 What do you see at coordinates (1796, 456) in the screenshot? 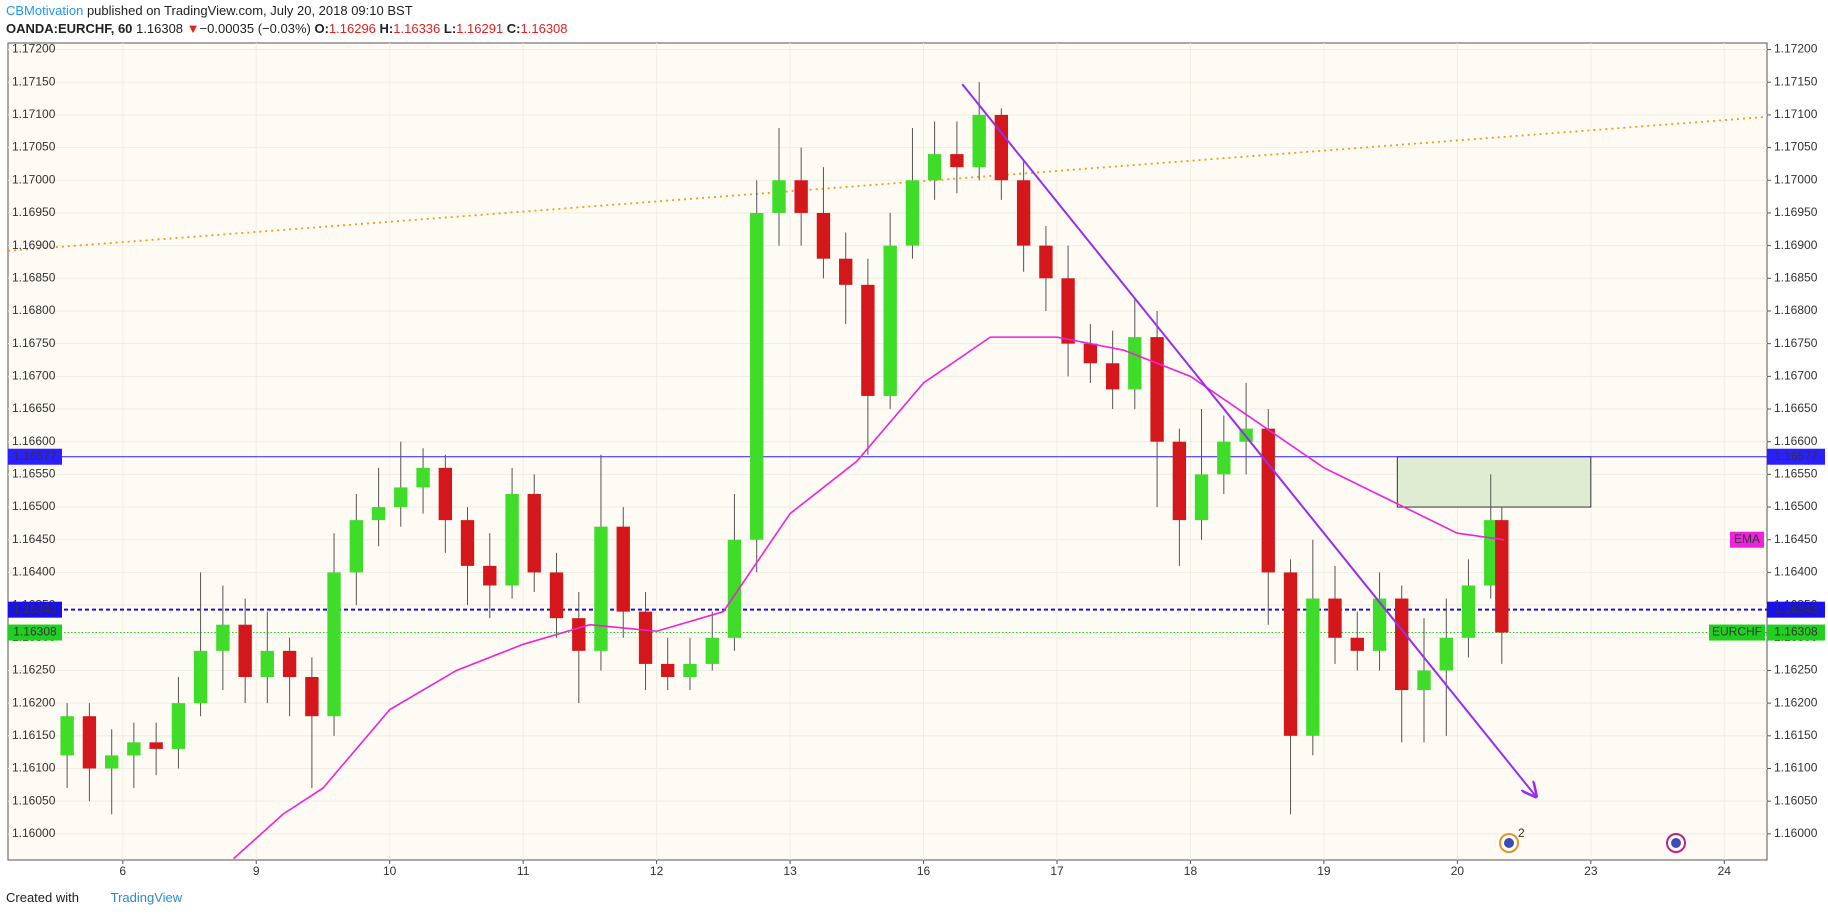
I see `level-tag-right: 1.16577` at bounding box center [1796, 456].